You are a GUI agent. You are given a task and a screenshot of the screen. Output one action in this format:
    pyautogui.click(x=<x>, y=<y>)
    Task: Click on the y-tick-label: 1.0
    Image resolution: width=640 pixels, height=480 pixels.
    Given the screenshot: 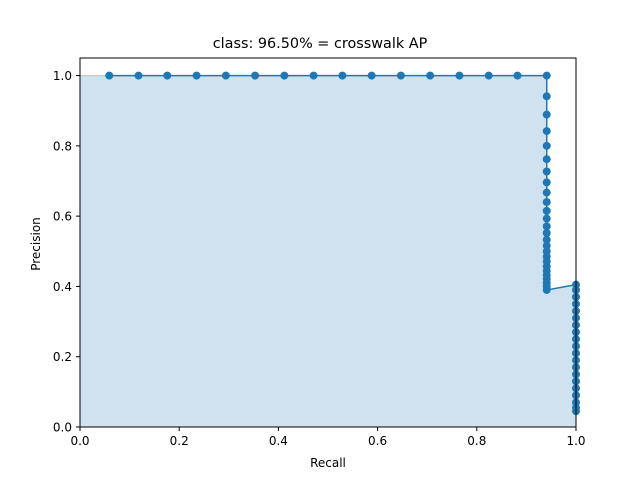 What is the action you would take?
    pyautogui.click(x=62, y=76)
    